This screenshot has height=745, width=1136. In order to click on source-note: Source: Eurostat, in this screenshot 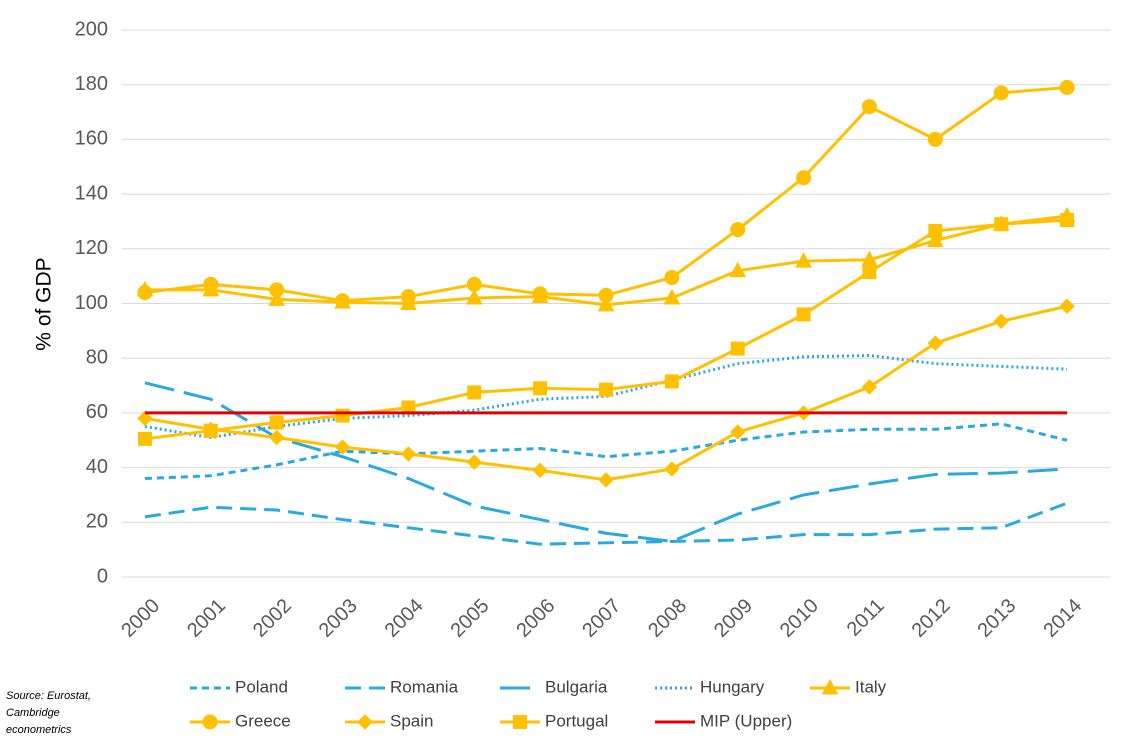, I will do `click(48, 696)`.